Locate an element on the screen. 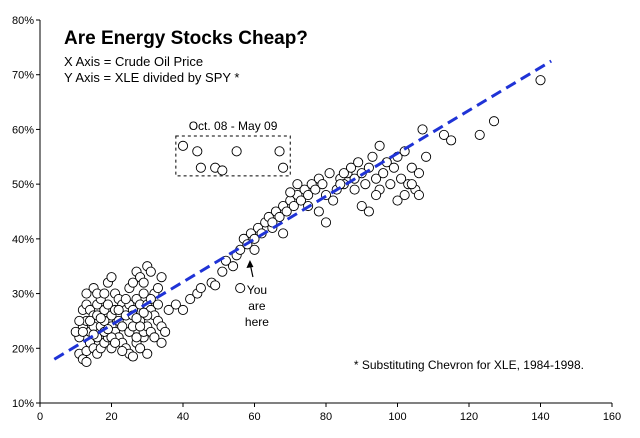  y-tick-label: 40% is located at coordinates (23, 240).